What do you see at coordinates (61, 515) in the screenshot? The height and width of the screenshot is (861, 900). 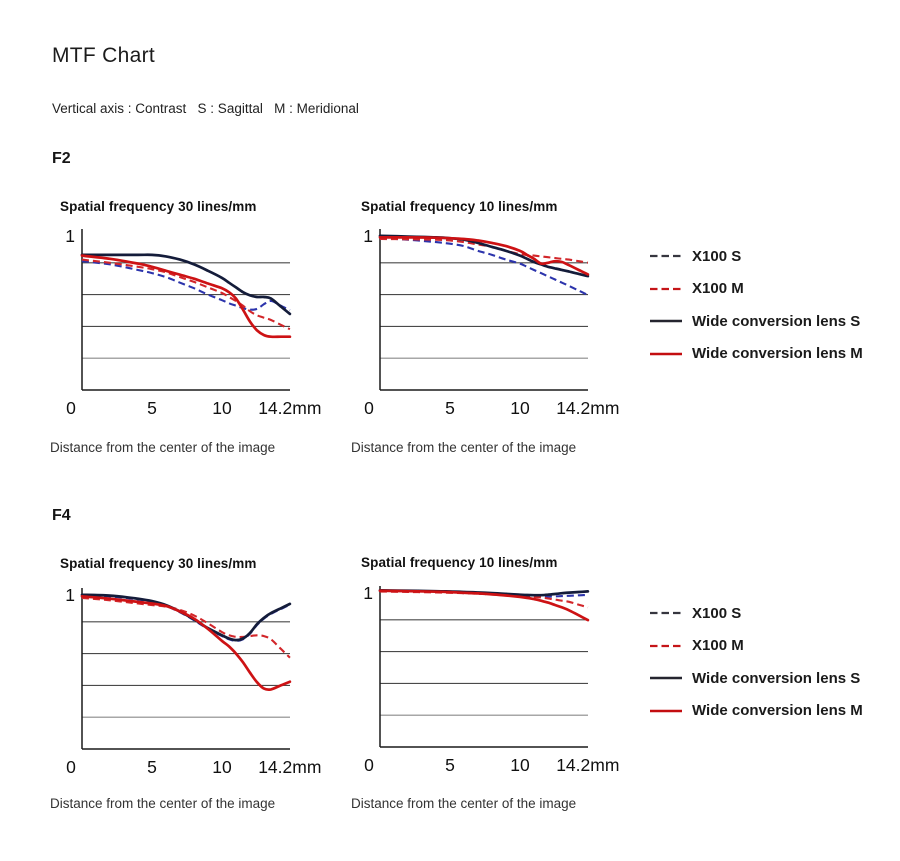 I see `section-label-f4: F4` at bounding box center [61, 515].